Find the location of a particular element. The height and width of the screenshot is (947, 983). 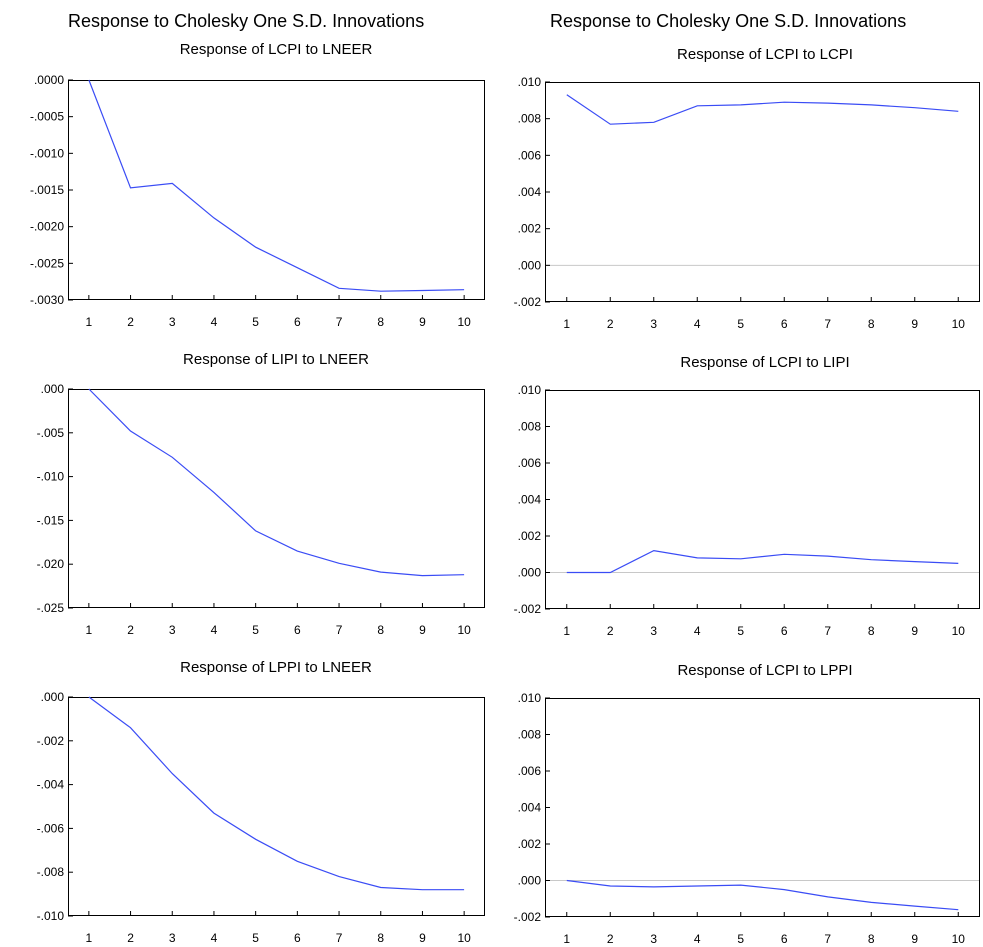

y-tick-label: -.020 is located at coordinates (51, 564).